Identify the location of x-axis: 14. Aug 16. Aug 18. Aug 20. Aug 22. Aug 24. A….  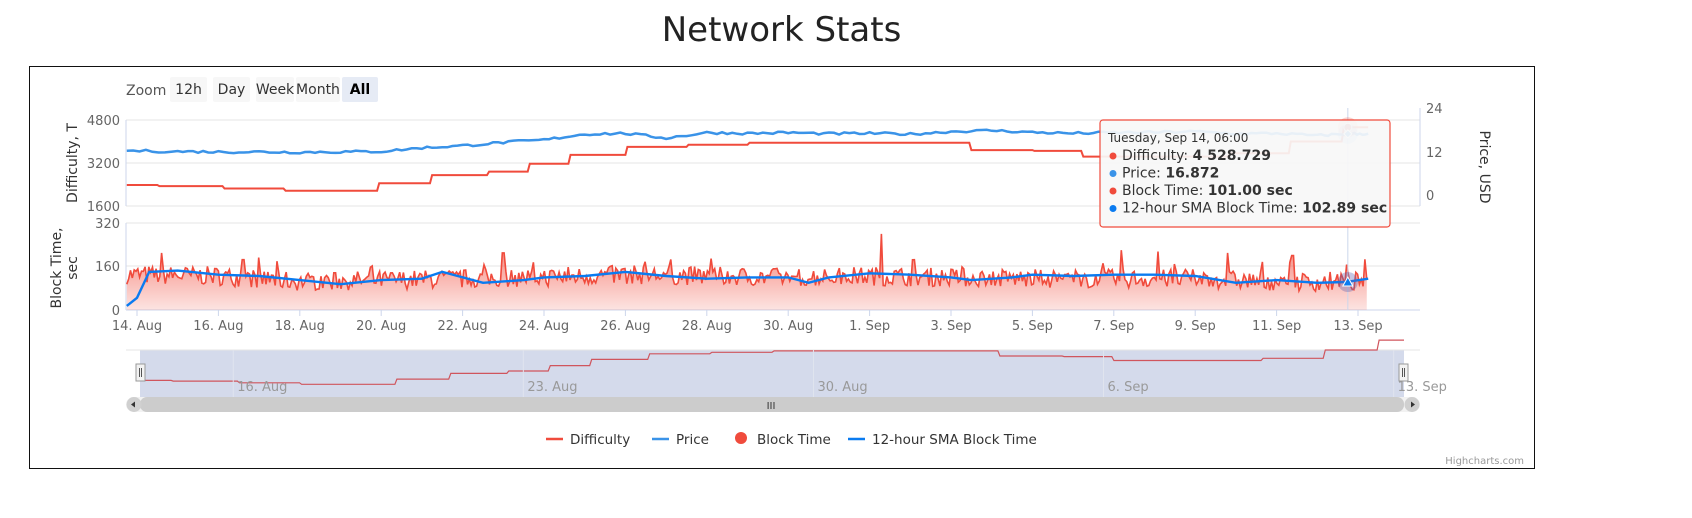
(747, 322).